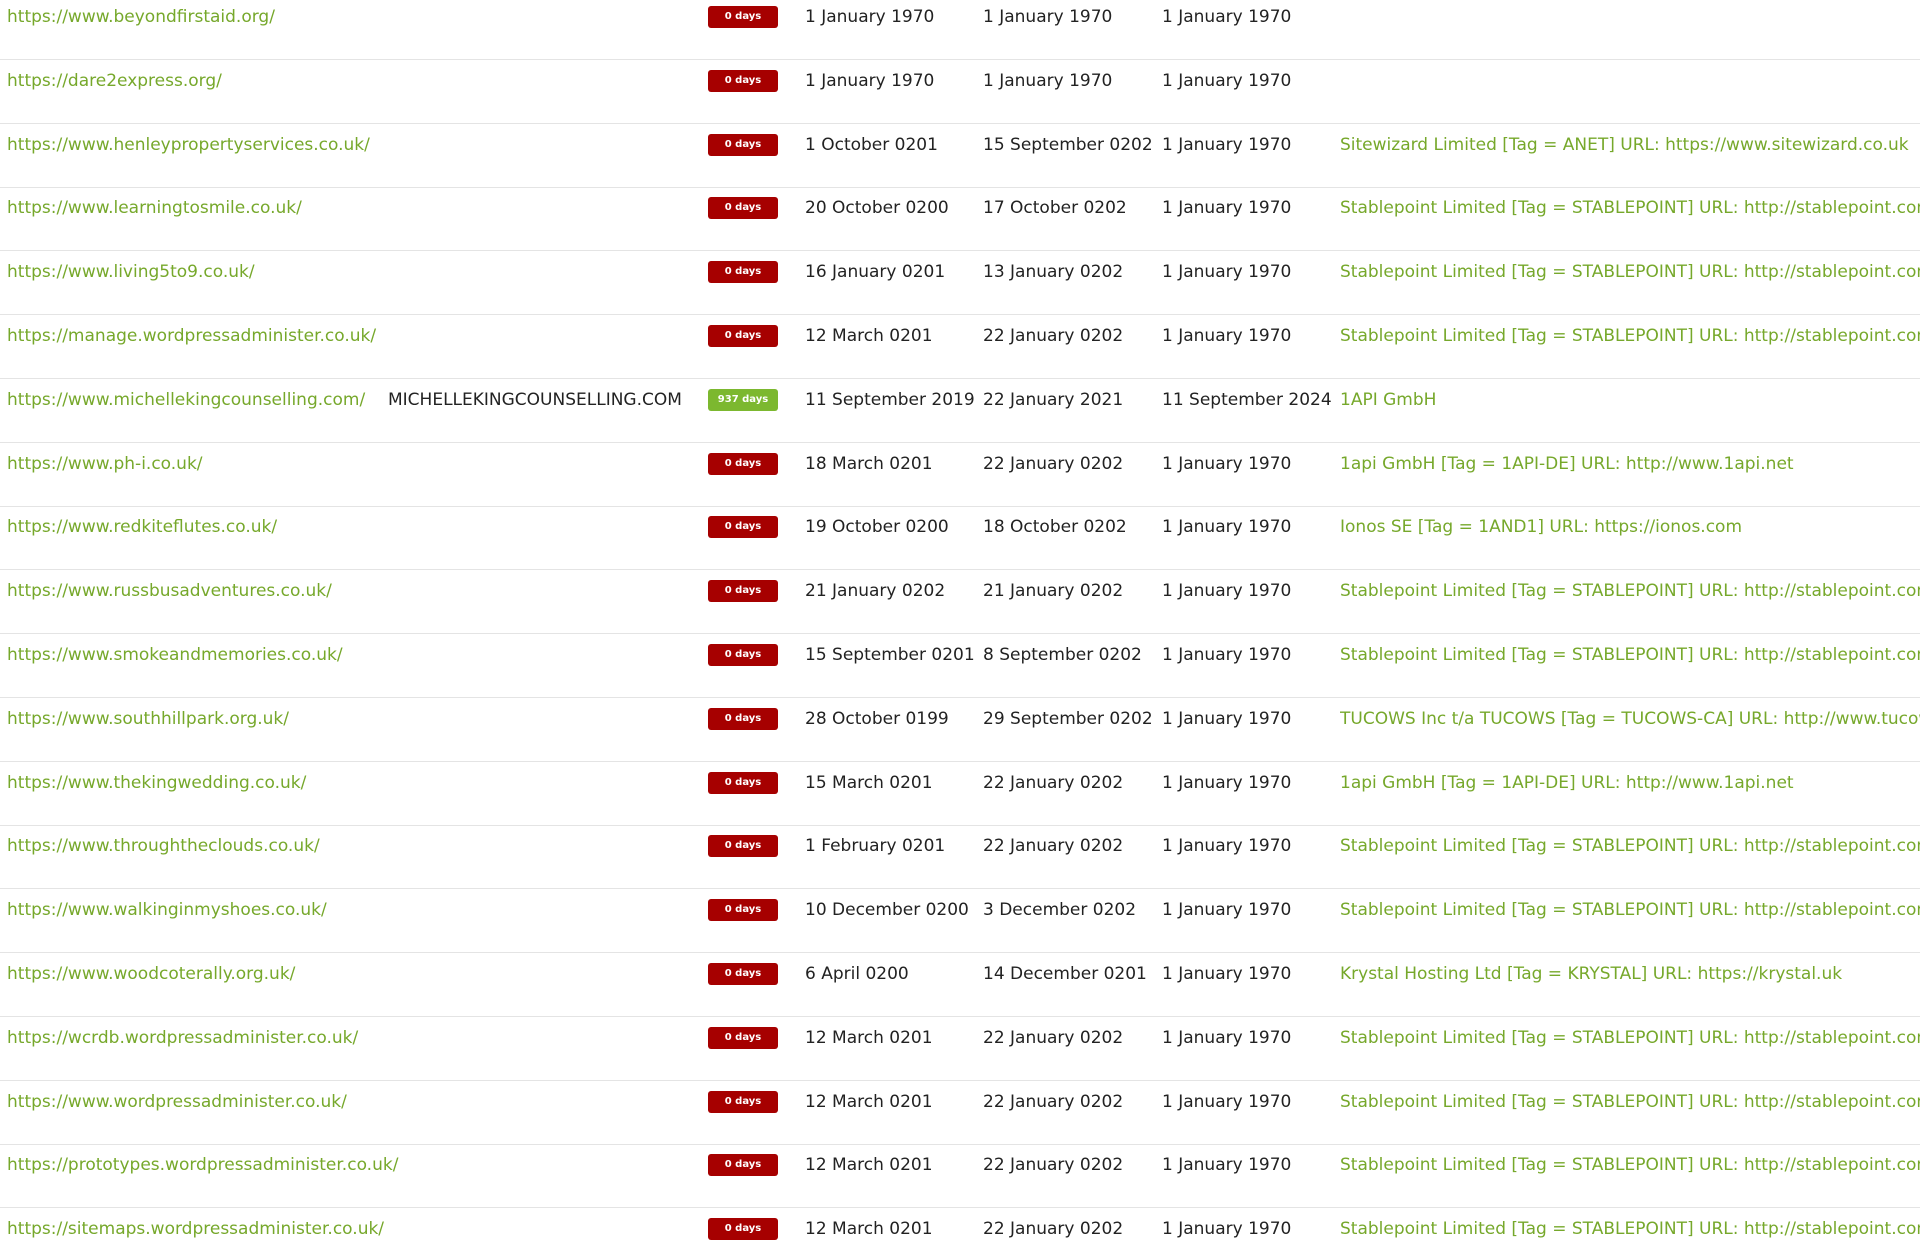 This screenshot has width=1920, height=1246. I want to click on site-url: https://www.redkiteflutes.co.uk/, so click(142, 527).